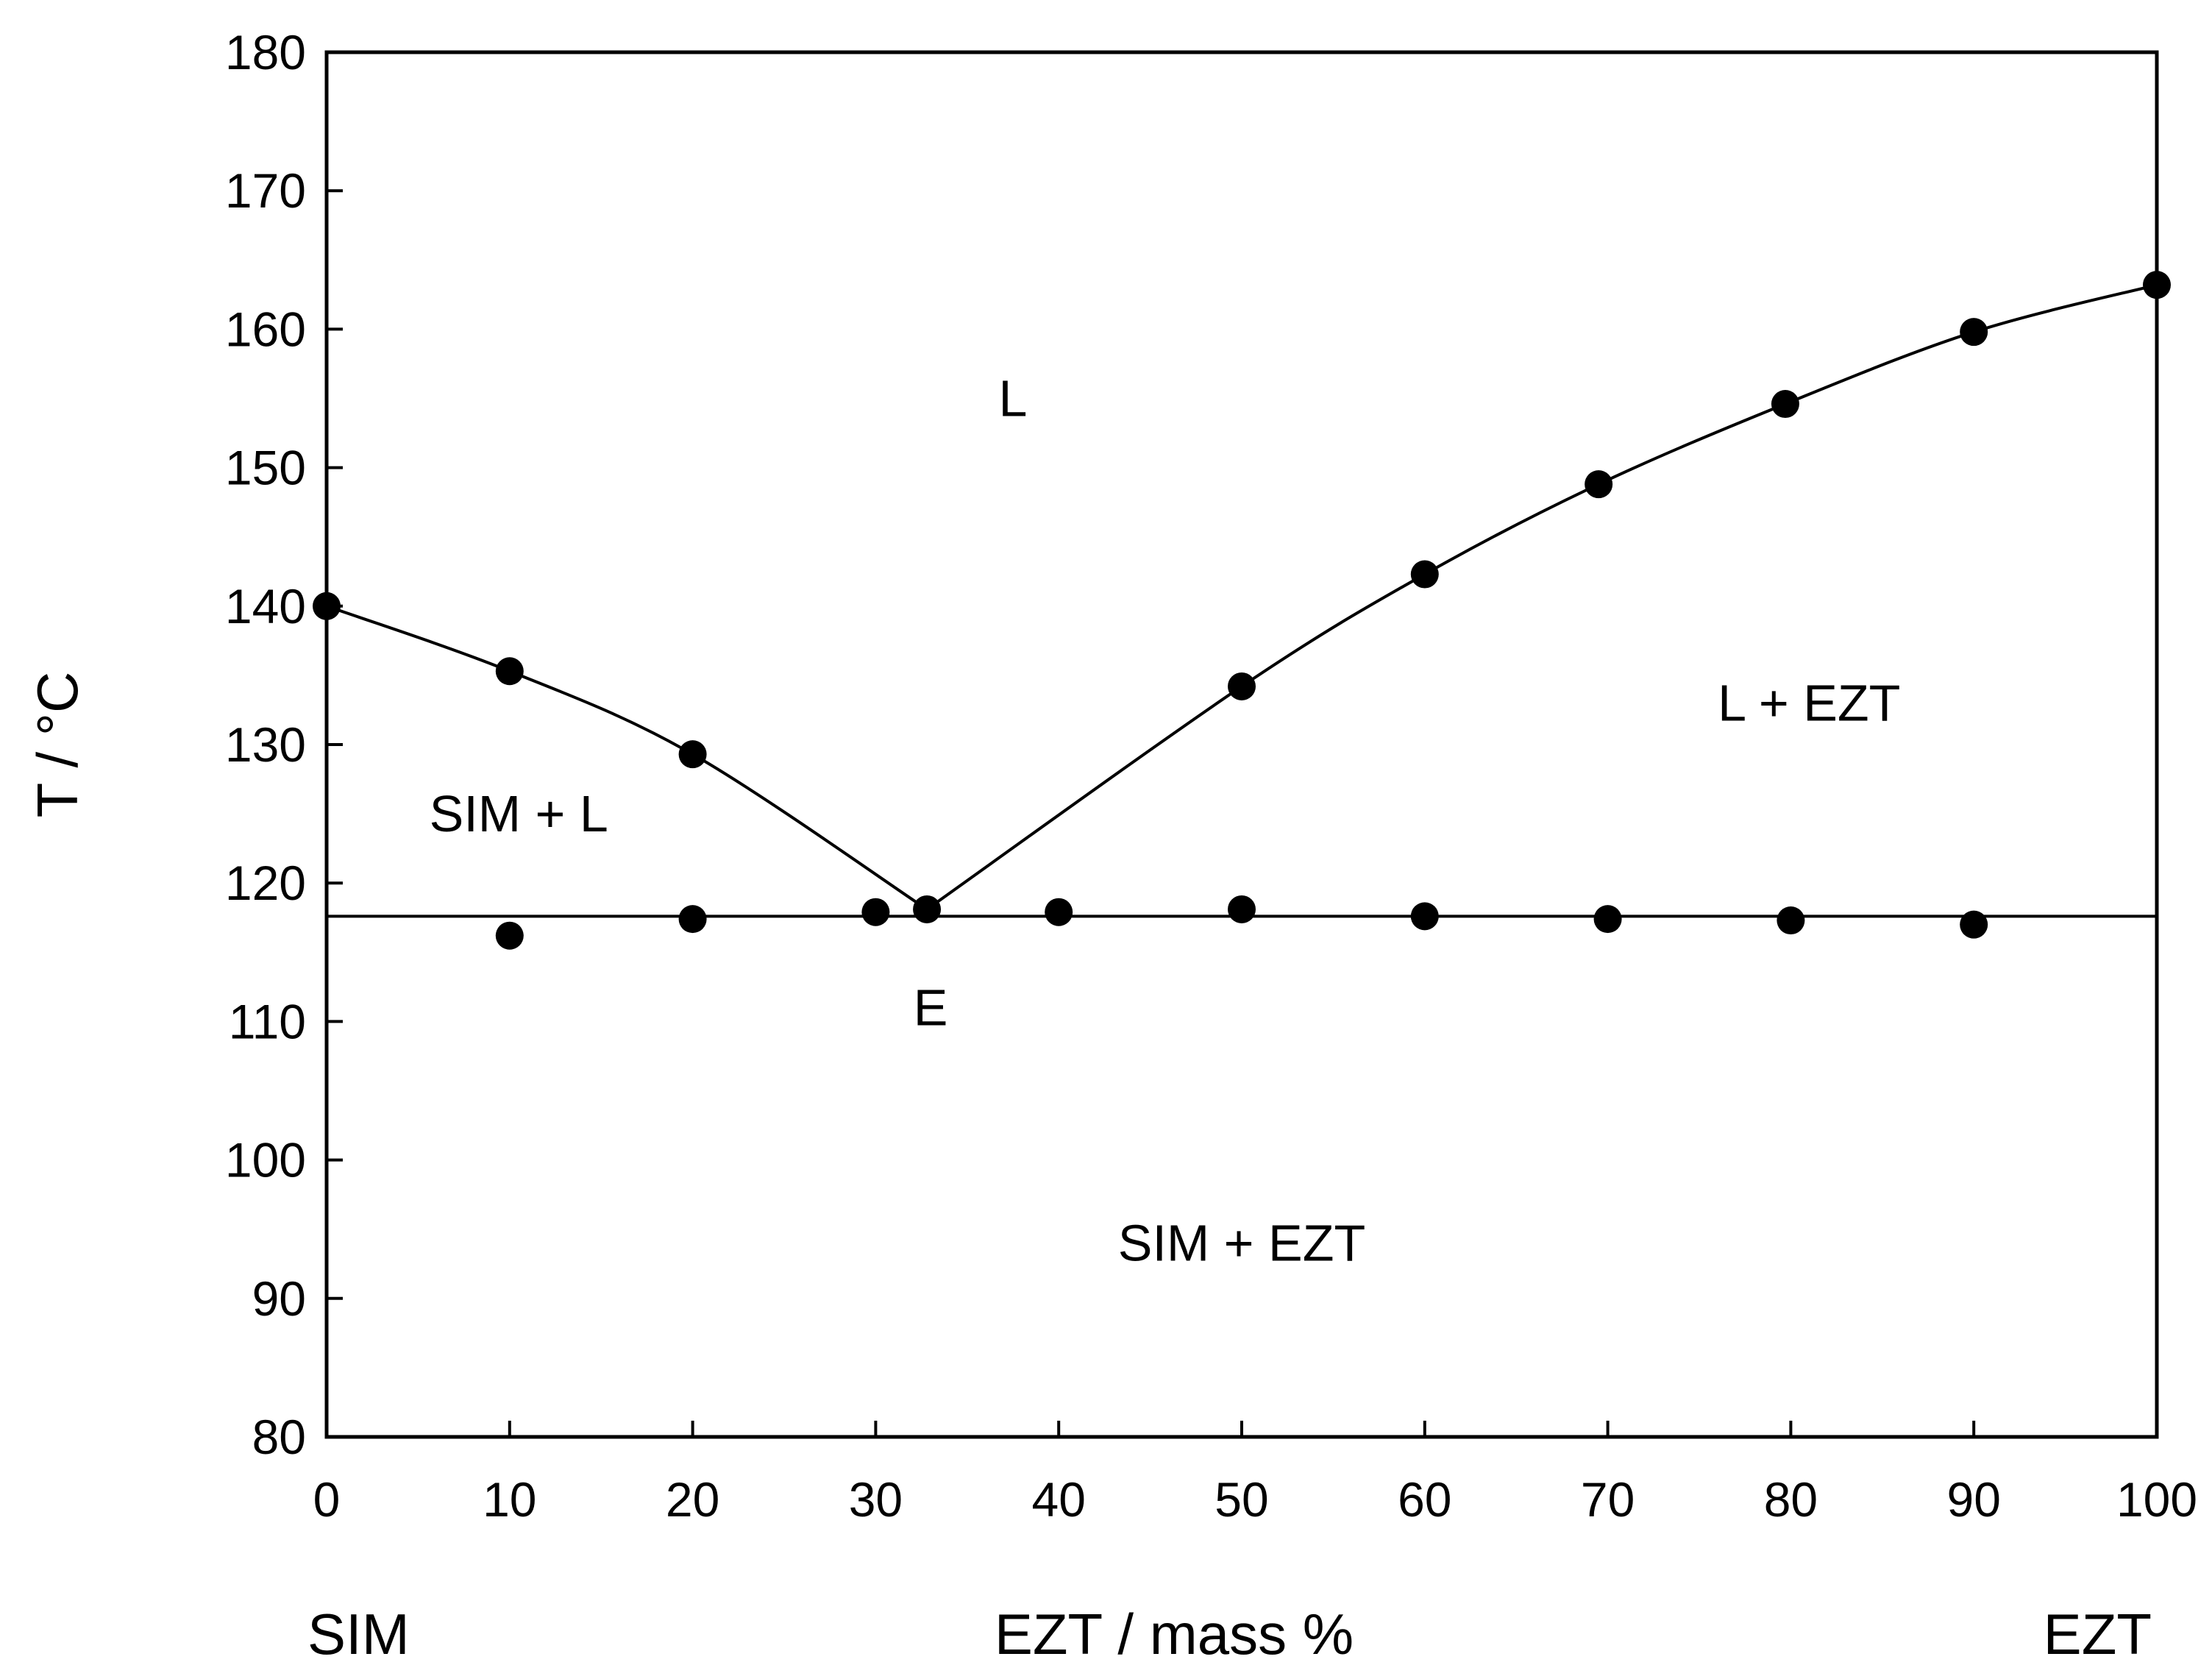 The width and height of the screenshot is (2212, 1676). What do you see at coordinates (627, 757) in the screenshot?
I see `liquidus-curve-sim` at bounding box center [627, 757].